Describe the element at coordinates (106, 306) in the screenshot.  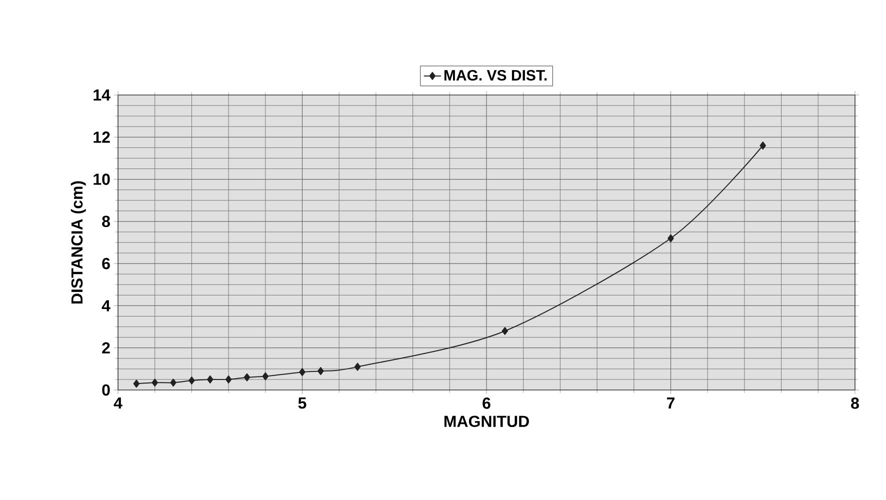
I see `y-tick-label: 4` at that location.